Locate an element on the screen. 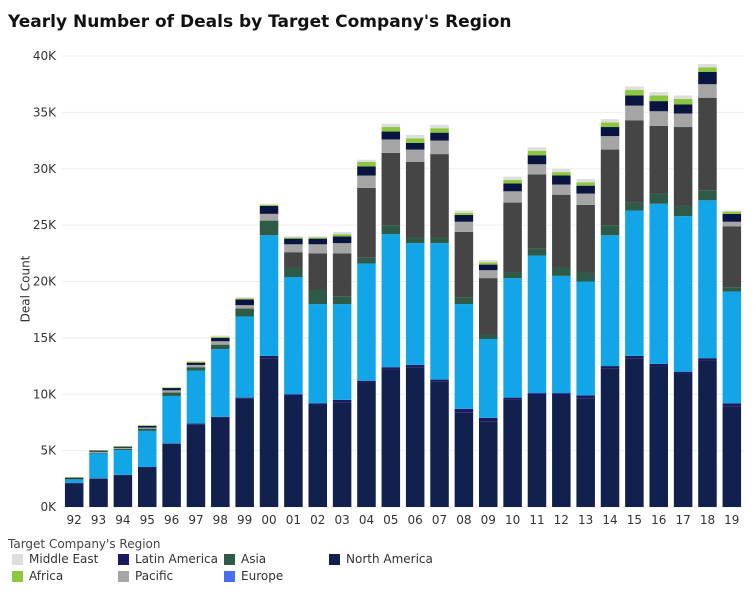 The image size is (753, 602). x-tick-label: 15 is located at coordinates (634, 520).